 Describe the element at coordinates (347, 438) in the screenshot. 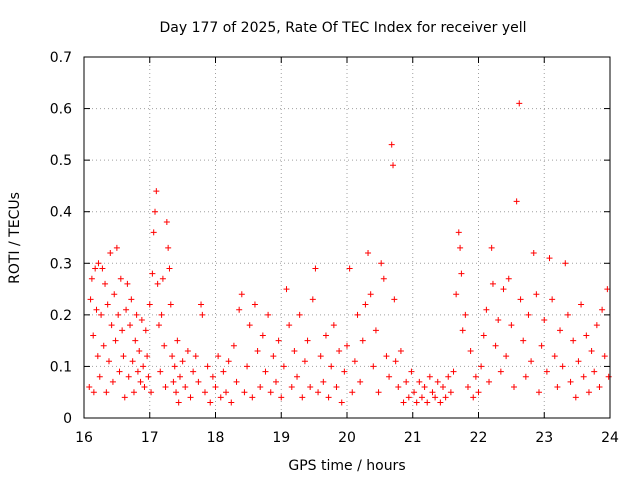

I see `x-tick-label: 20` at that location.